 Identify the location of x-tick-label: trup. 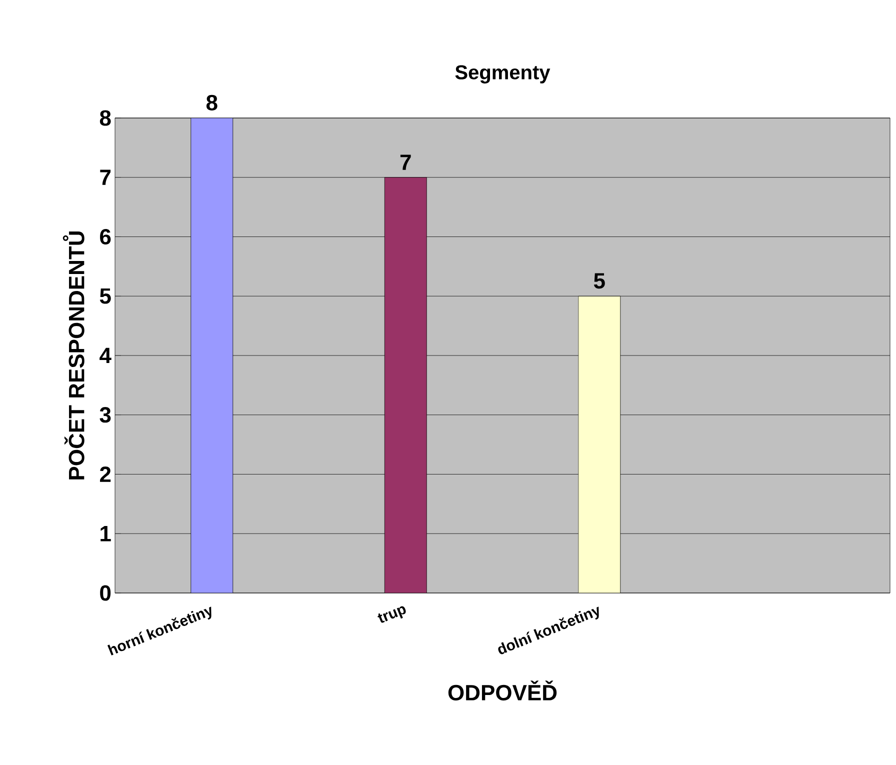
(392, 614).